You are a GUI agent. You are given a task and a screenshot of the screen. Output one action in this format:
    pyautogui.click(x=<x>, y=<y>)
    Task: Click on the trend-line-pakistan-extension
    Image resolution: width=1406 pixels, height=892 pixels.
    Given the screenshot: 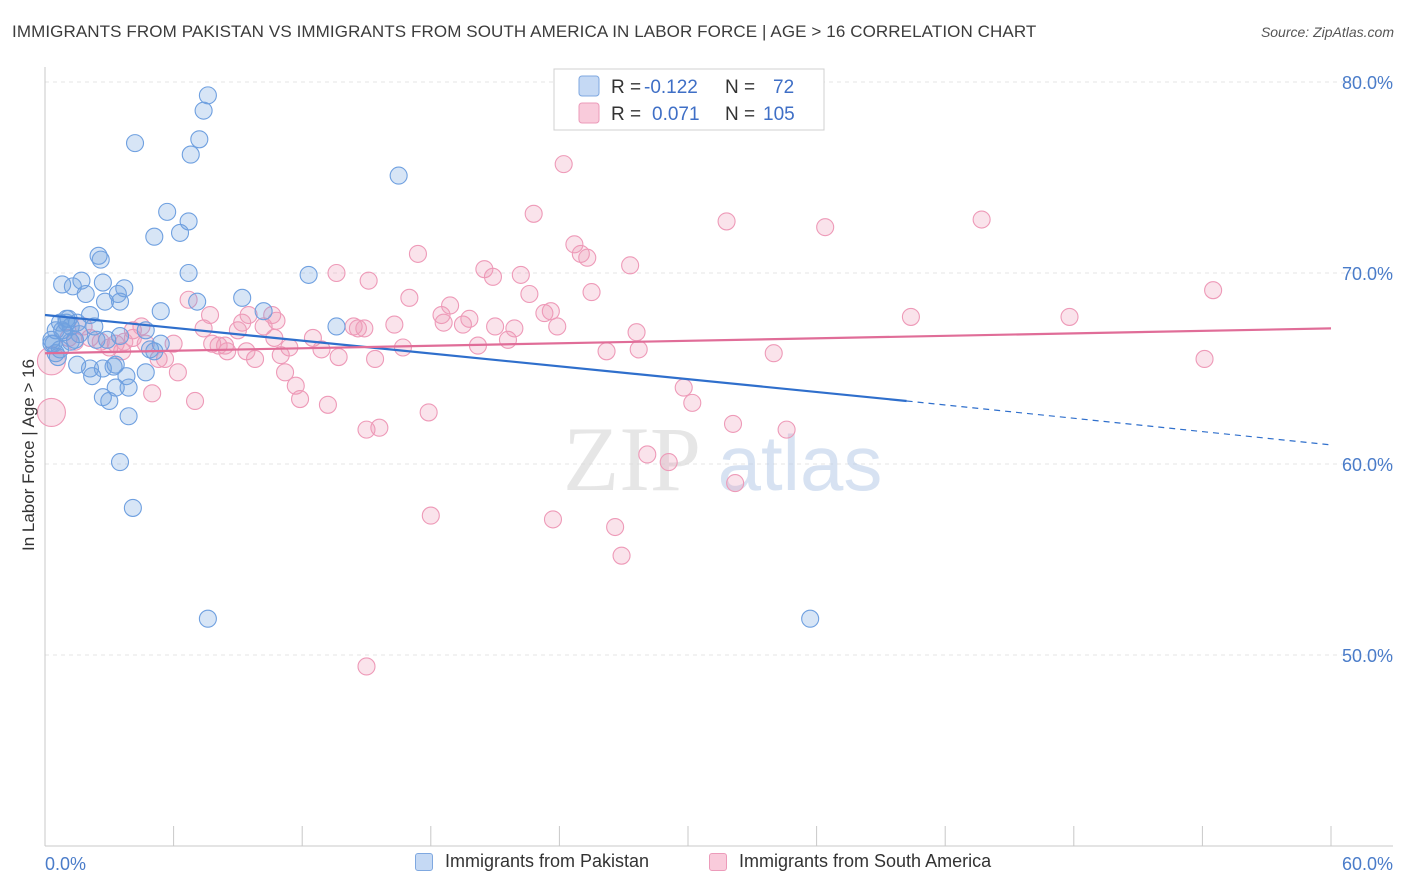 What is the action you would take?
    pyautogui.click(x=1119, y=423)
    